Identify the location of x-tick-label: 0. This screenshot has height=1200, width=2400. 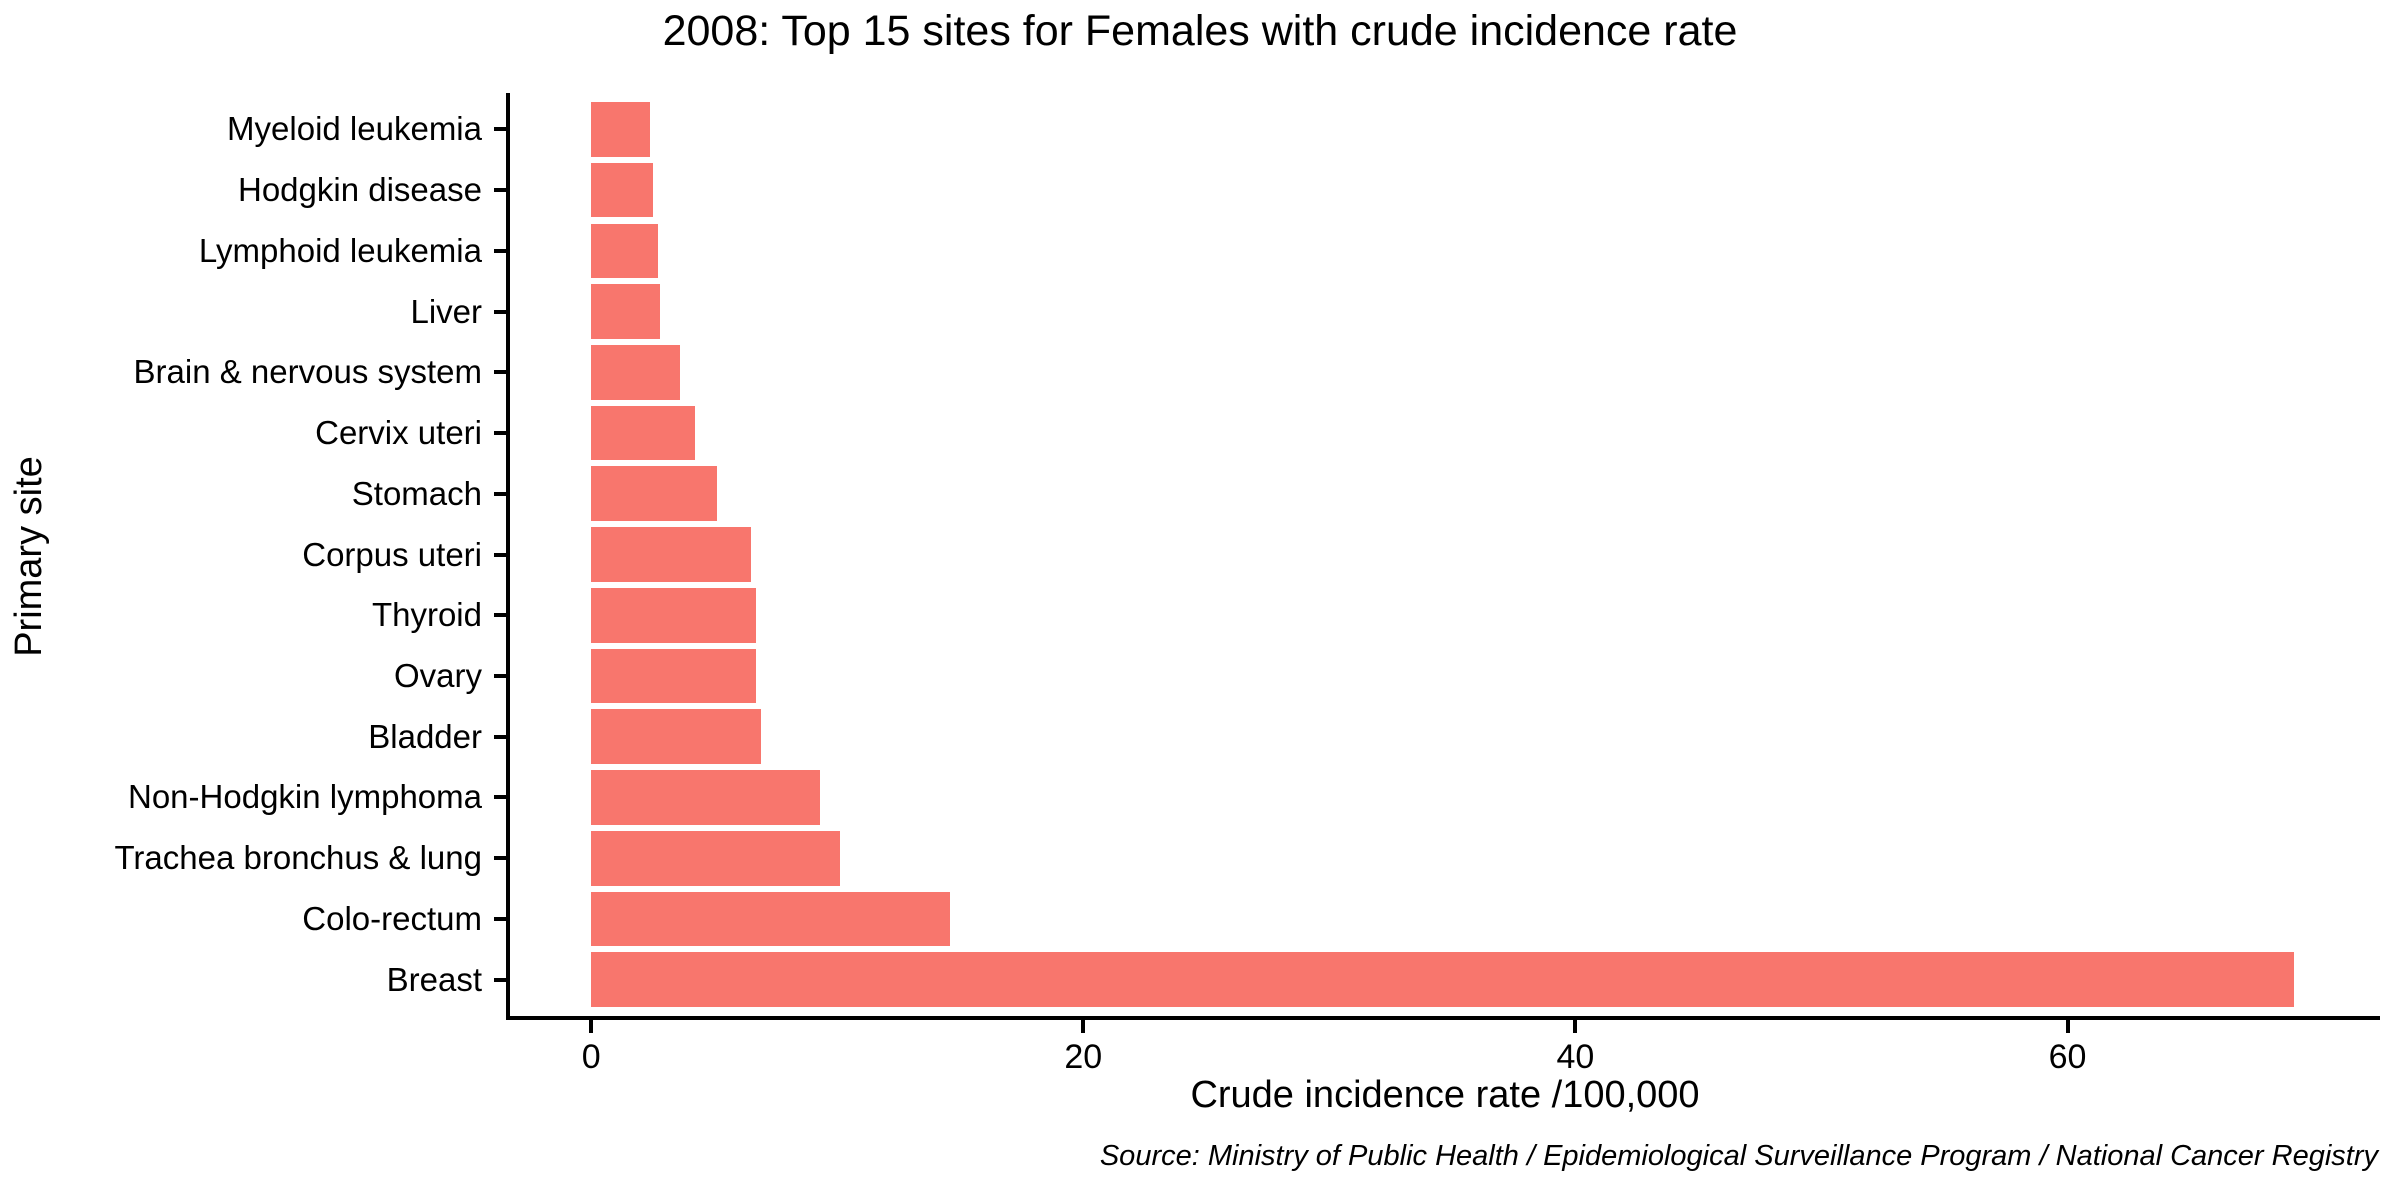
(591, 1057).